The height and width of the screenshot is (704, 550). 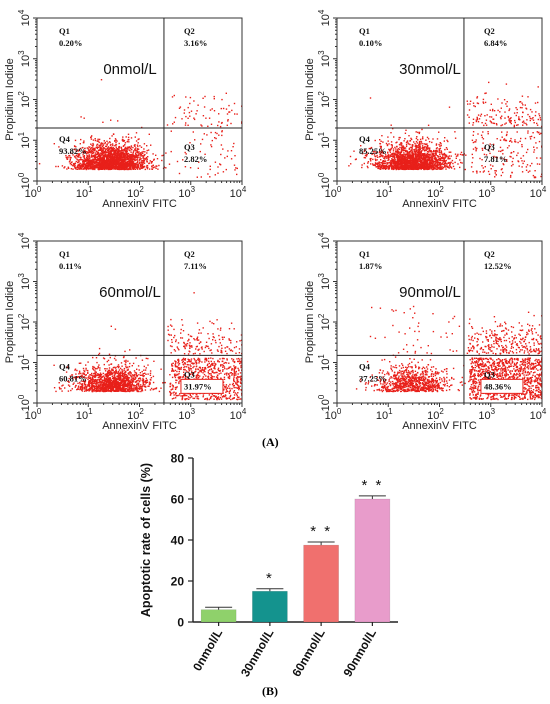 What do you see at coordinates (10, 99) in the screenshot?
I see `y-axis-label: Propidium Iodide` at bounding box center [10, 99].